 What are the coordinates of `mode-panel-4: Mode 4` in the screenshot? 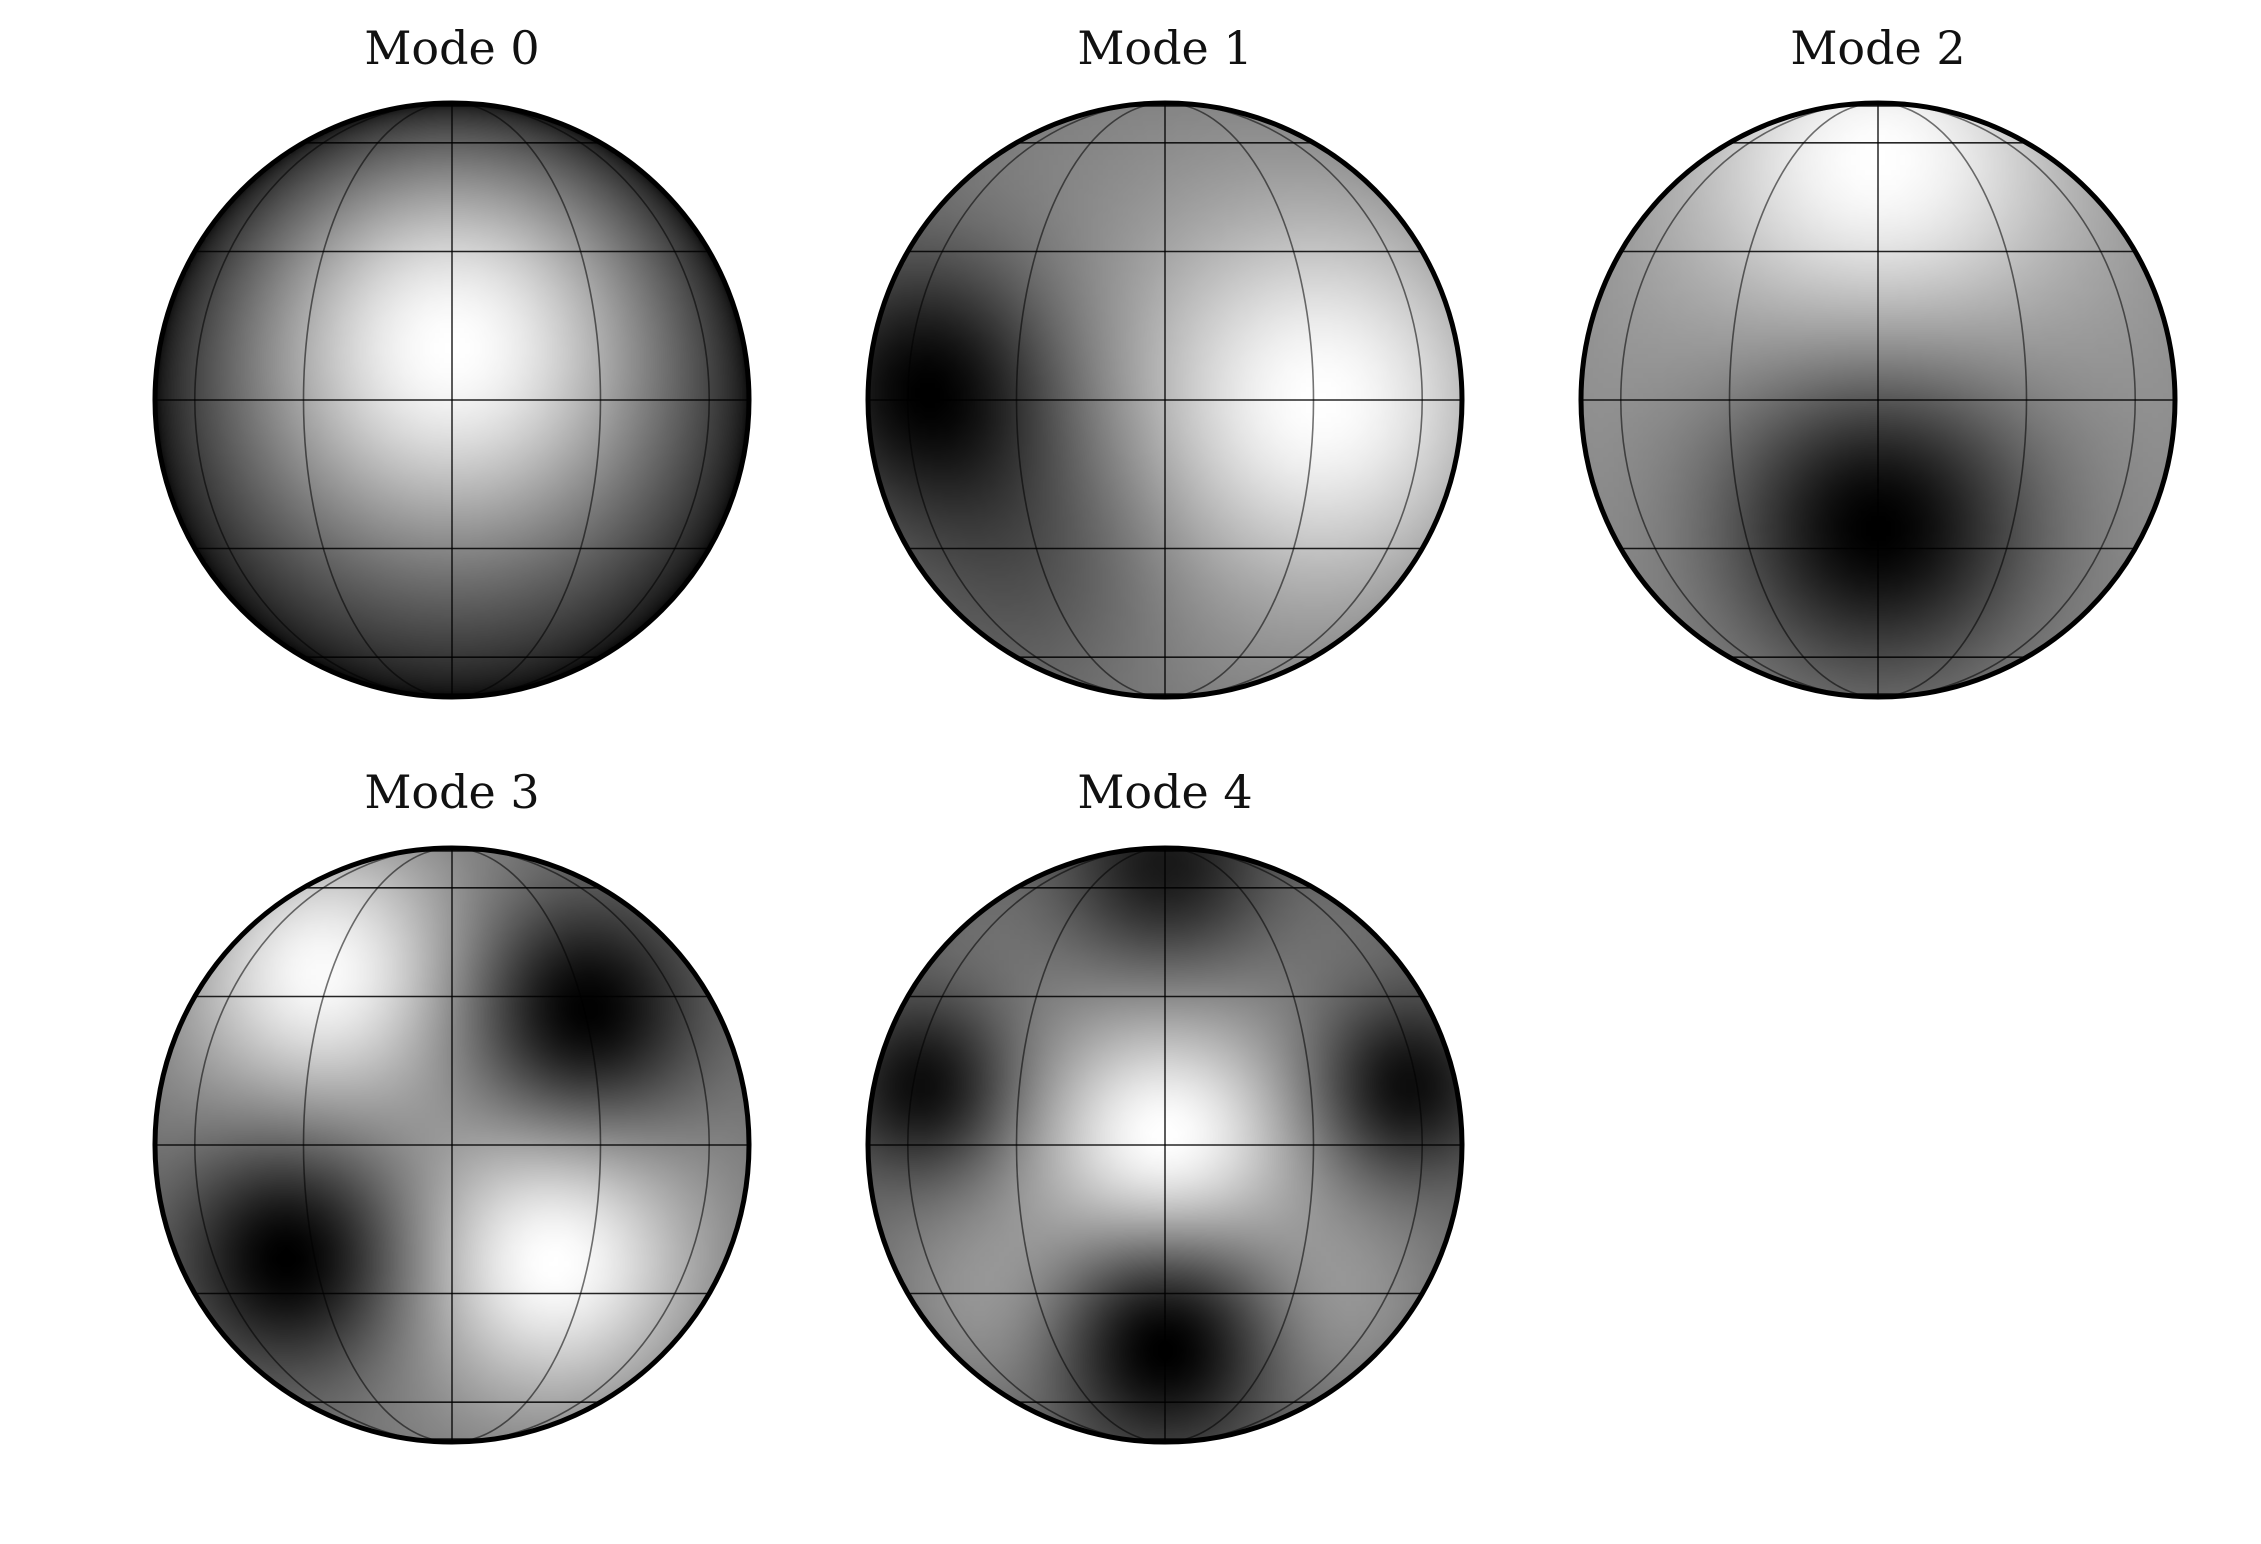 It's located at (1165, 1105).